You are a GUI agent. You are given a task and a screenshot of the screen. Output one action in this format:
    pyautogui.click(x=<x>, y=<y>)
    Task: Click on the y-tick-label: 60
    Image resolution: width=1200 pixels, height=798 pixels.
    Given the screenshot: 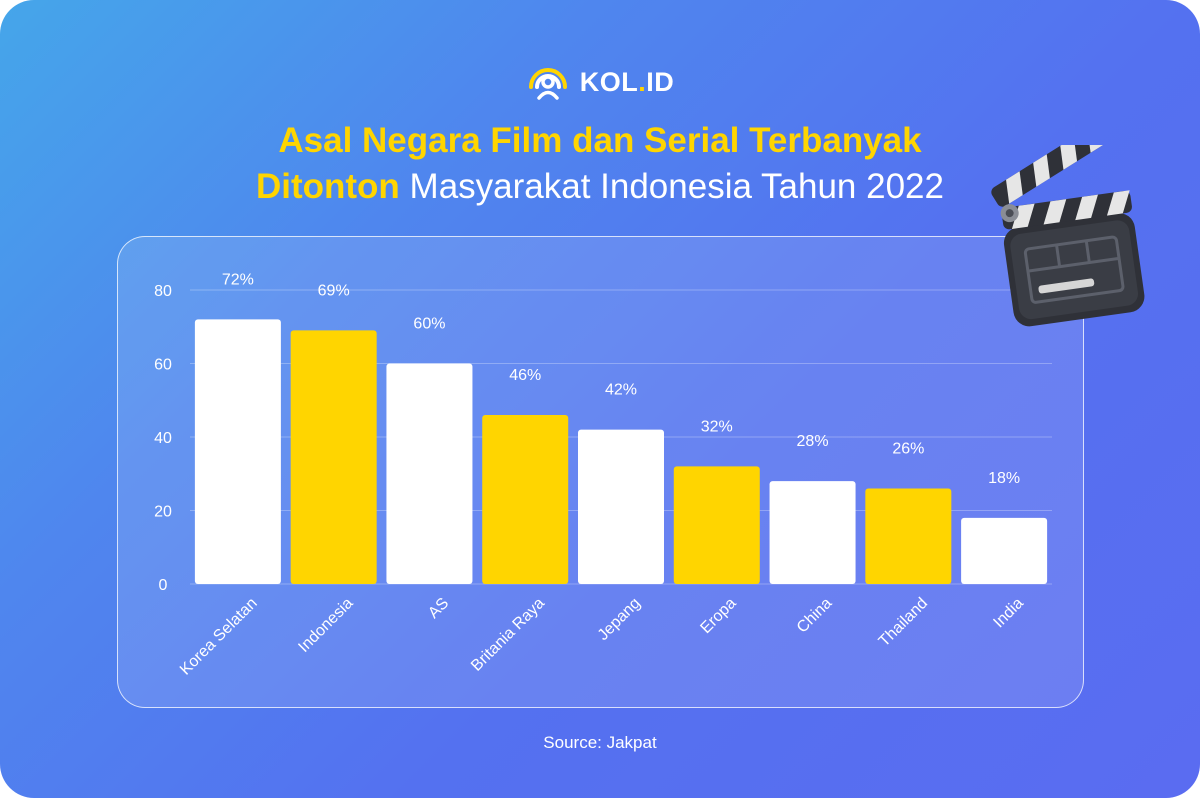 What is the action you would take?
    pyautogui.click(x=163, y=365)
    